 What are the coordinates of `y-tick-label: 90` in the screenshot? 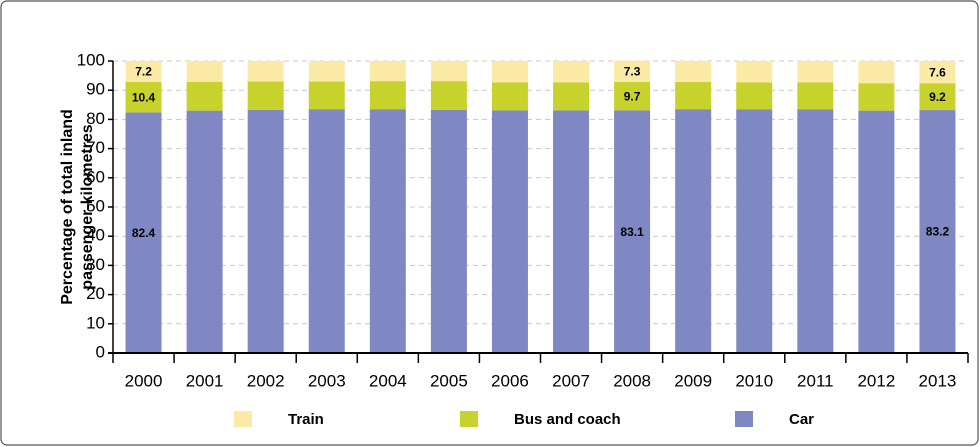 It's located at (95, 89).